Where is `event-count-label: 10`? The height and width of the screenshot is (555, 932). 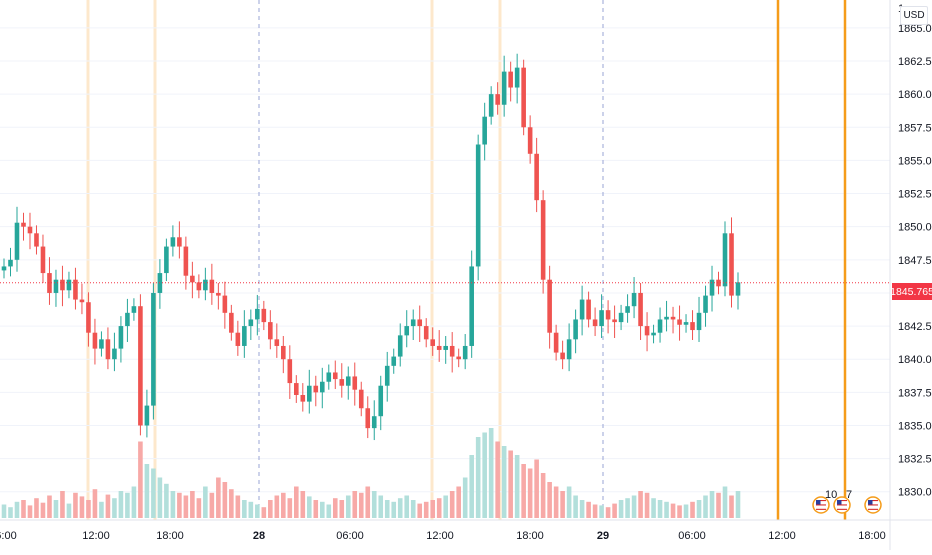
event-count-label: 10 is located at coordinates (831, 495).